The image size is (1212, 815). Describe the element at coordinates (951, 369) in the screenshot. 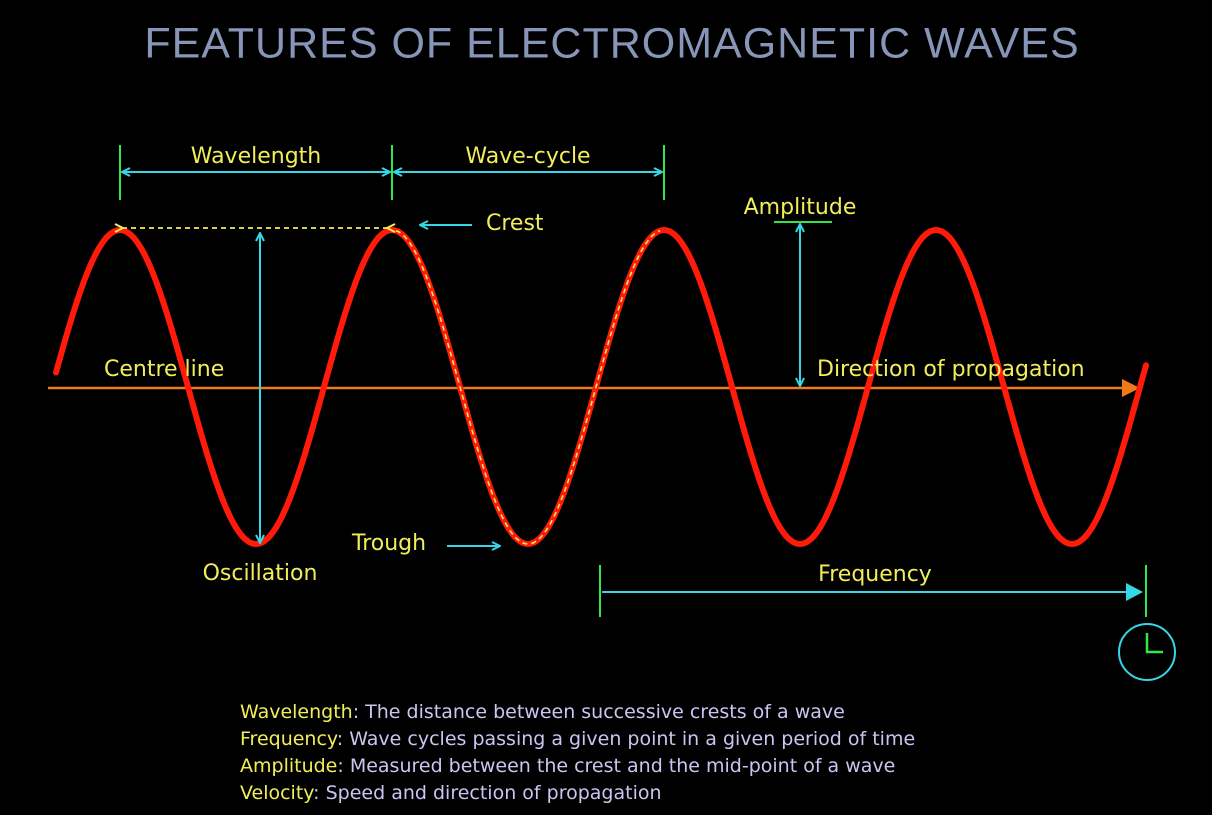

I see `direction-label: Direction of propagation` at that location.